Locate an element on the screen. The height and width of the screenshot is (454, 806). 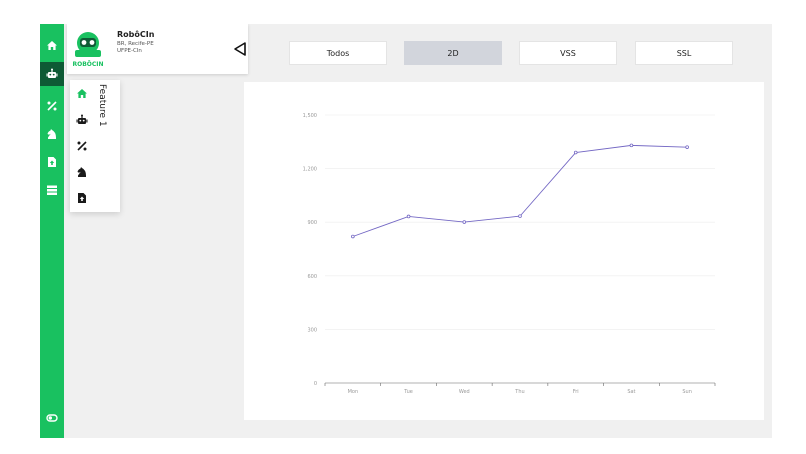
y-tick-label: 1,200 is located at coordinates (310, 170).